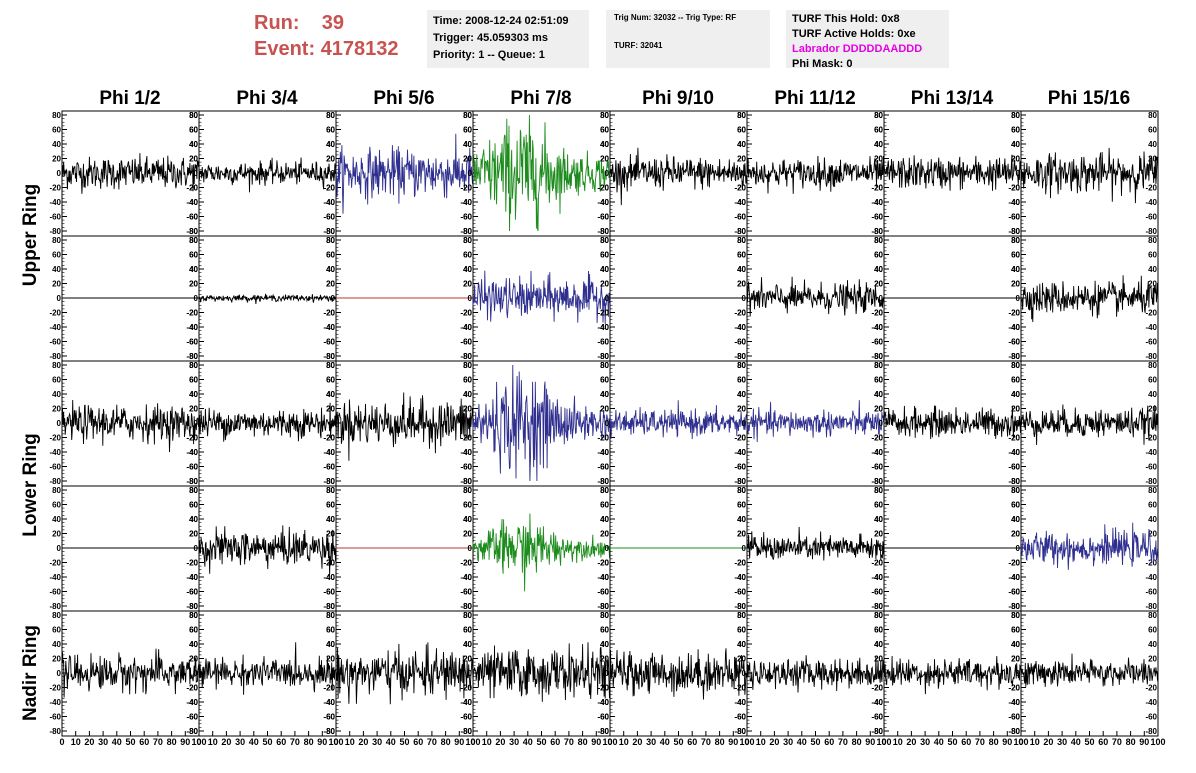  Describe the element at coordinates (596, 742) in the screenshot. I see `x-tick-label: 90` at that location.